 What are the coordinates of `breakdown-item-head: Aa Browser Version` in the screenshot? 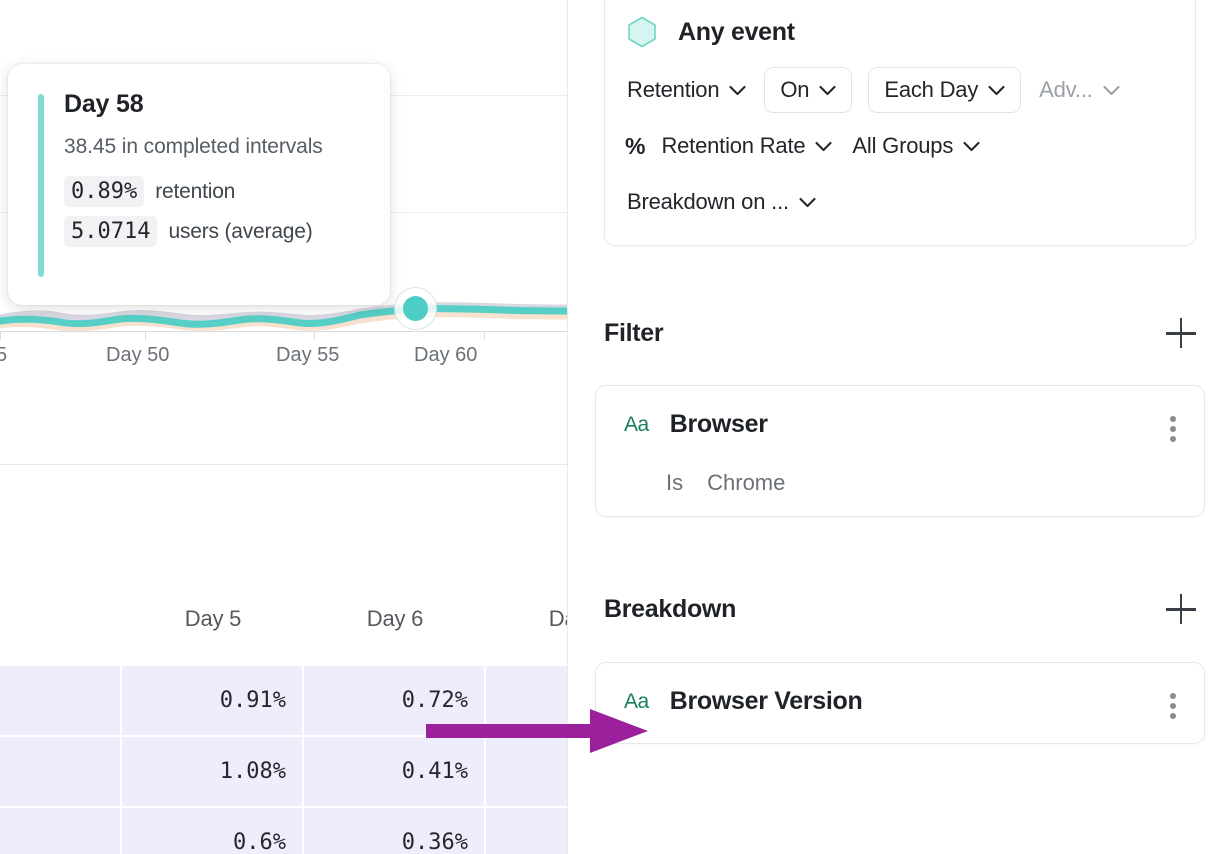 It's located at (743, 701).